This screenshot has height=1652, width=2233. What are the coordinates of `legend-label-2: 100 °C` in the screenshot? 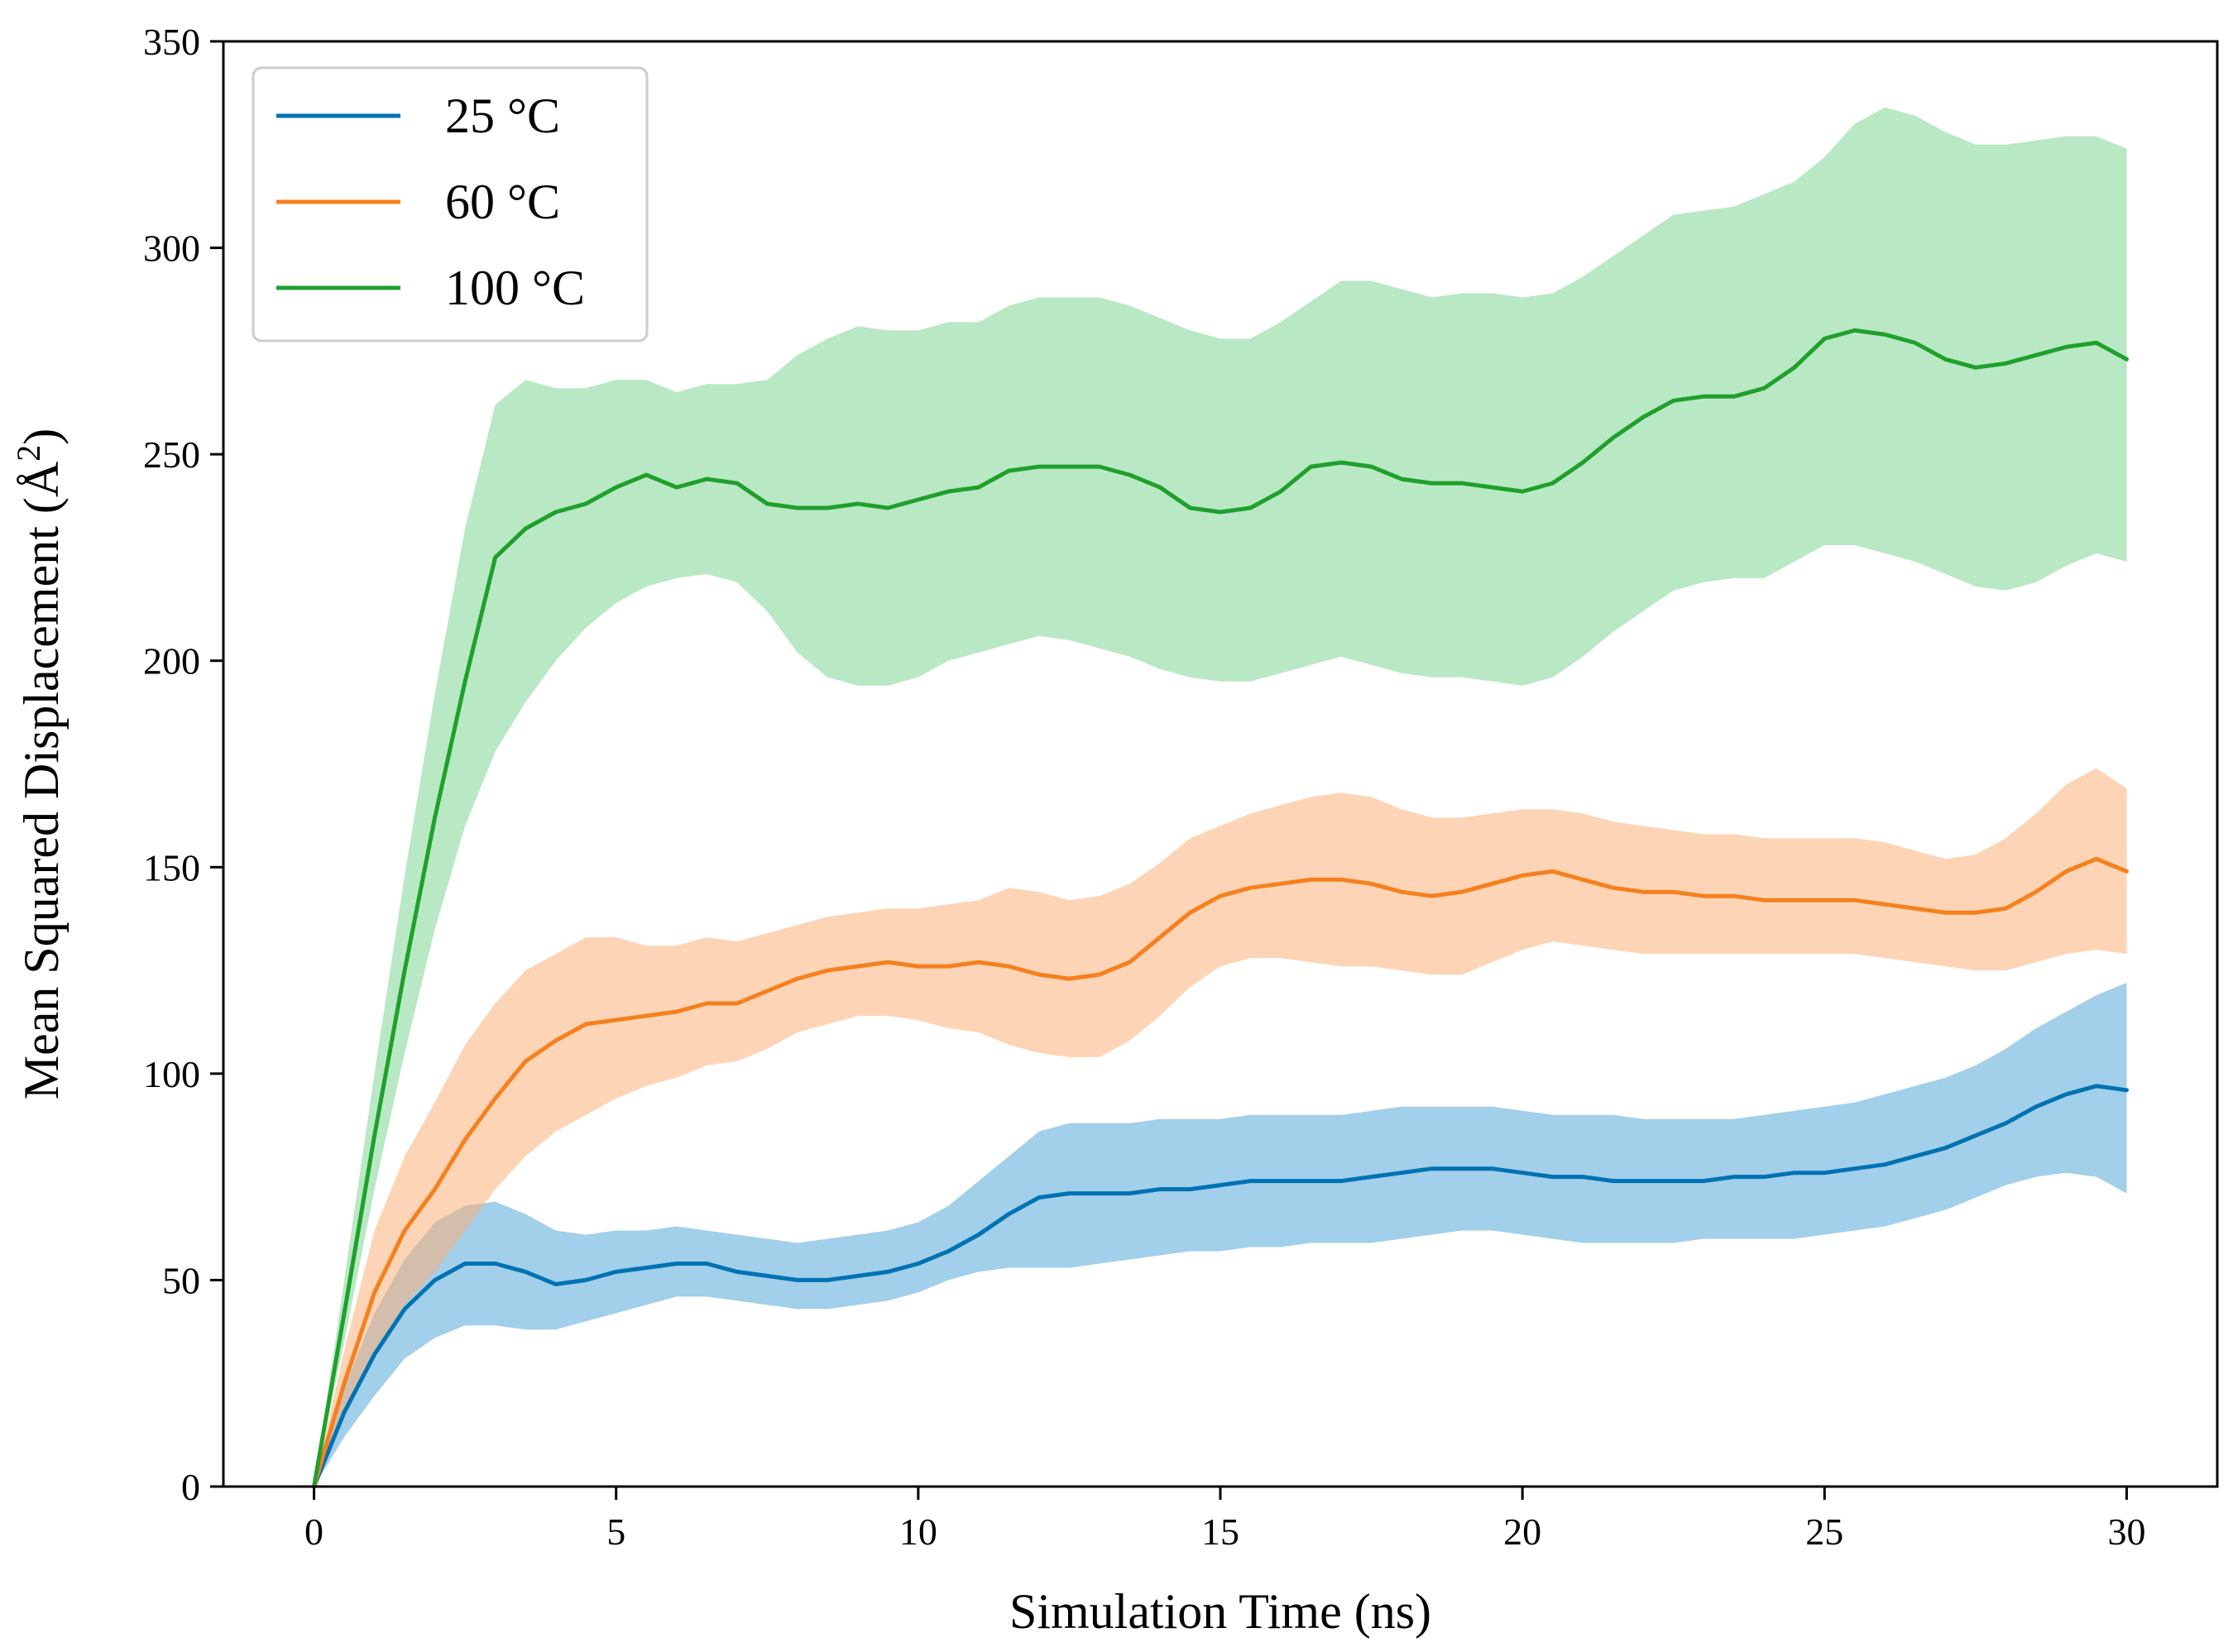 It's located at (515, 288).